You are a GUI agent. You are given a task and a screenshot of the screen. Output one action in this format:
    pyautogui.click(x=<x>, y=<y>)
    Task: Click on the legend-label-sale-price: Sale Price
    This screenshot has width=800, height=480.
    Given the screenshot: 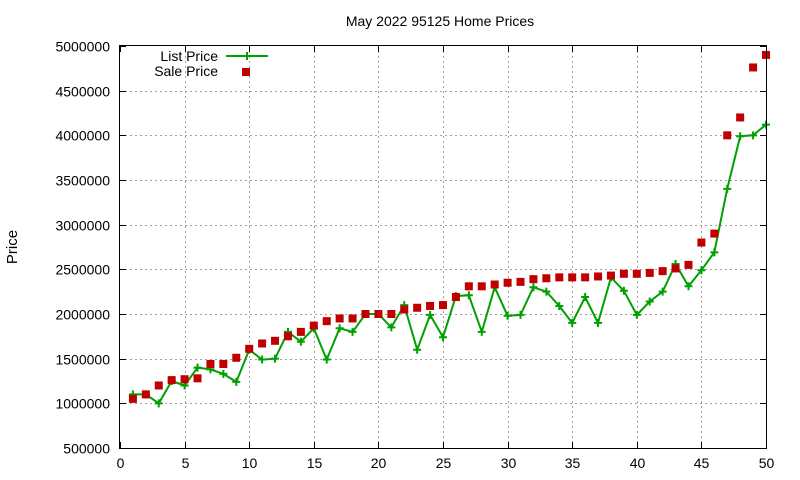 What is the action you would take?
    pyautogui.click(x=186, y=71)
    